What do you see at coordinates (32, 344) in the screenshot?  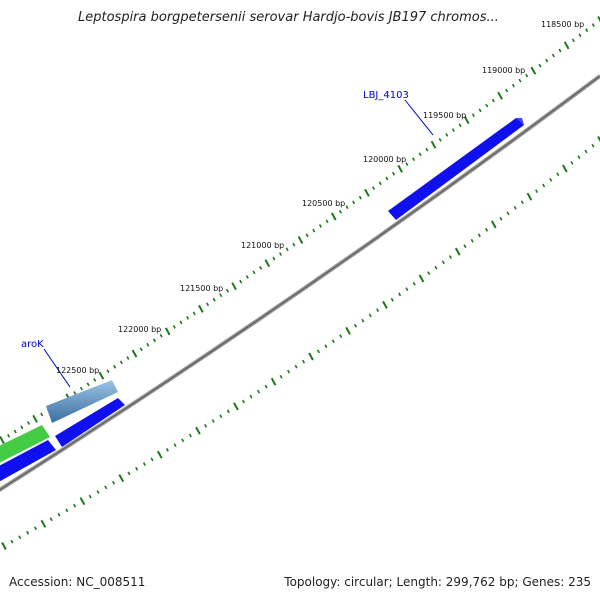 I see `gene-arok-label: aroK` at bounding box center [32, 344].